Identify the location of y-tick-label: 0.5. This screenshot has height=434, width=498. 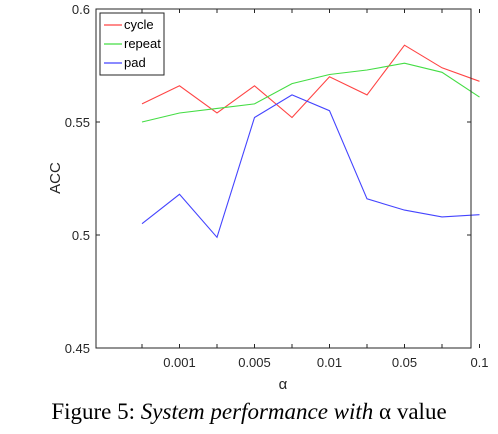
(81, 235).